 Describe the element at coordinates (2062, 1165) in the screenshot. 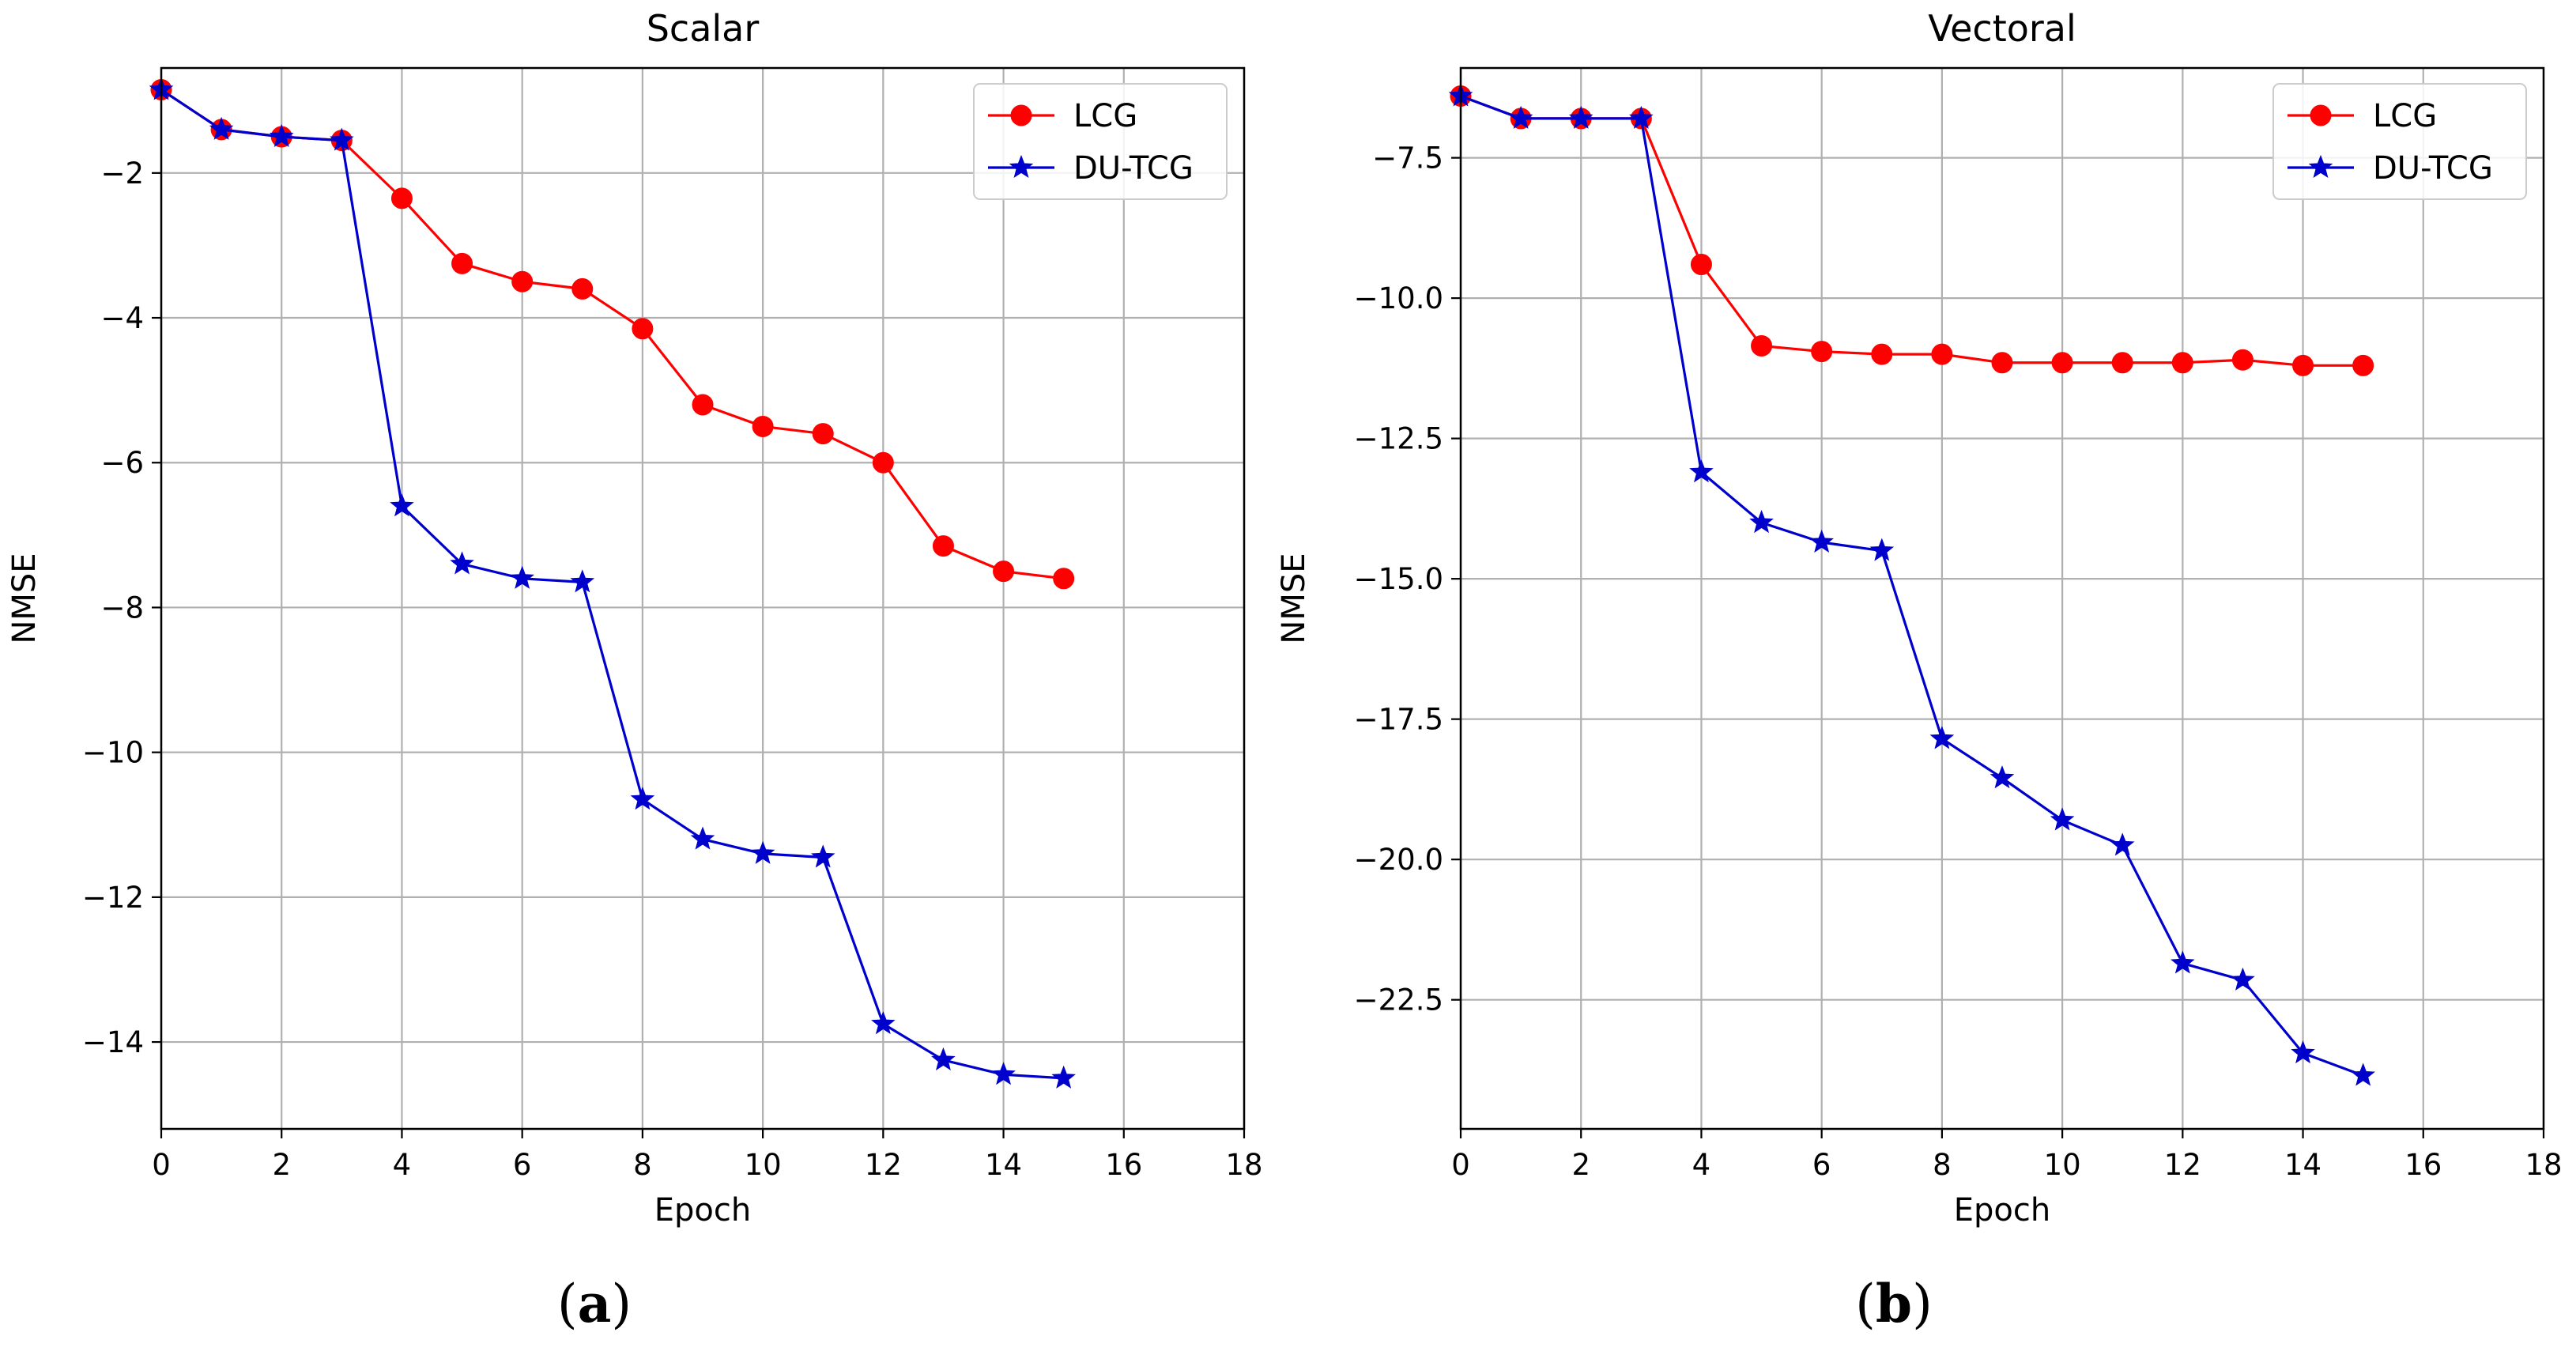

I see `x-tick-label: 10` at that location.